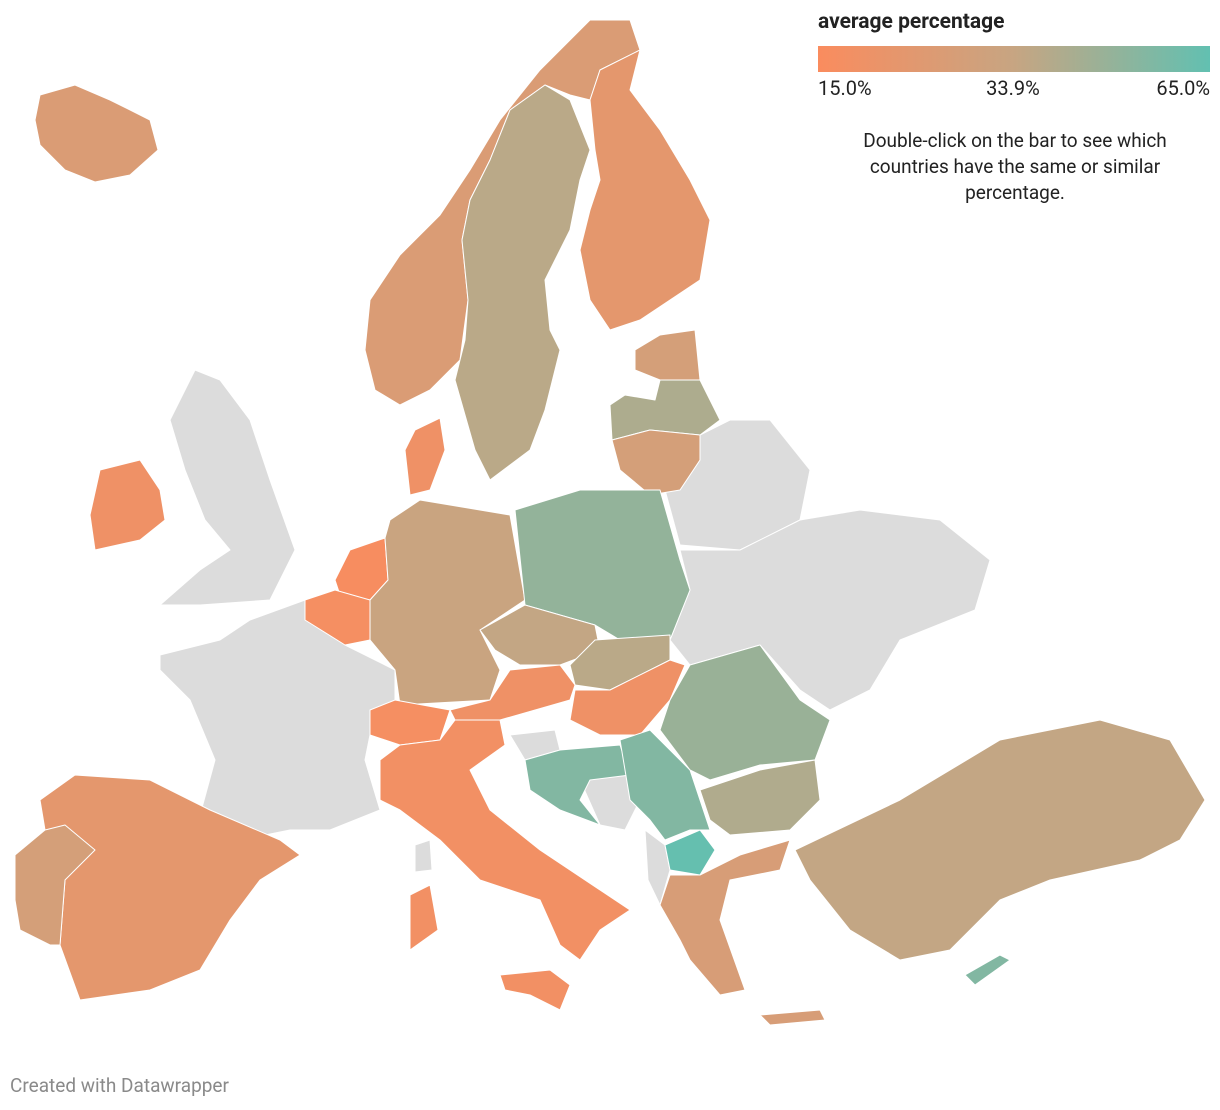 The image size is (1220, 1110). I want to click on legend-label: 15.0%, so click(845, 88).